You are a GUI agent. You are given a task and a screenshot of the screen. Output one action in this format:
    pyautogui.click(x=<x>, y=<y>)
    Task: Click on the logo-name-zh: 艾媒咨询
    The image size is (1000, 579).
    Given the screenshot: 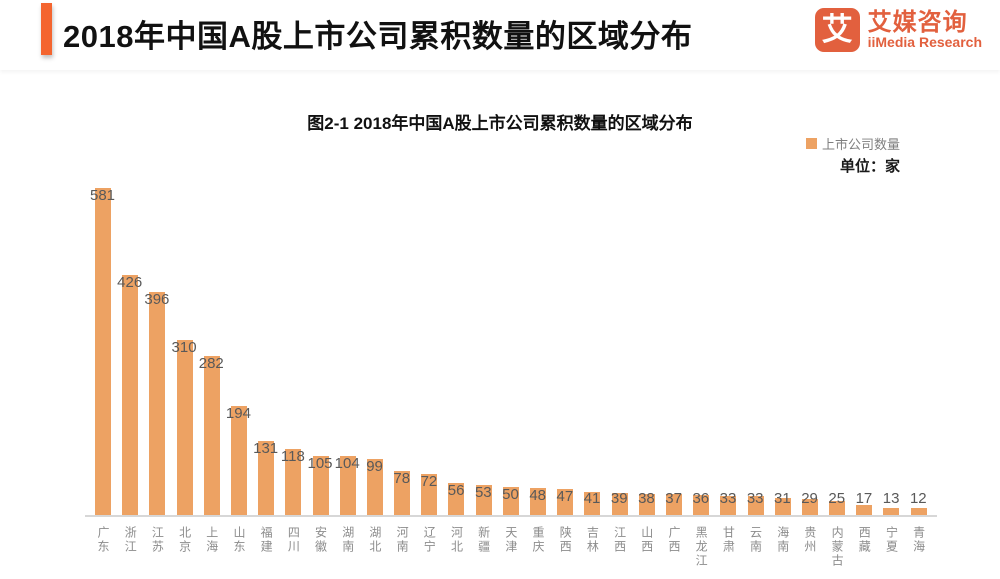 What is the action you would take?
    pyautogui.click(x=917, y=23)
    